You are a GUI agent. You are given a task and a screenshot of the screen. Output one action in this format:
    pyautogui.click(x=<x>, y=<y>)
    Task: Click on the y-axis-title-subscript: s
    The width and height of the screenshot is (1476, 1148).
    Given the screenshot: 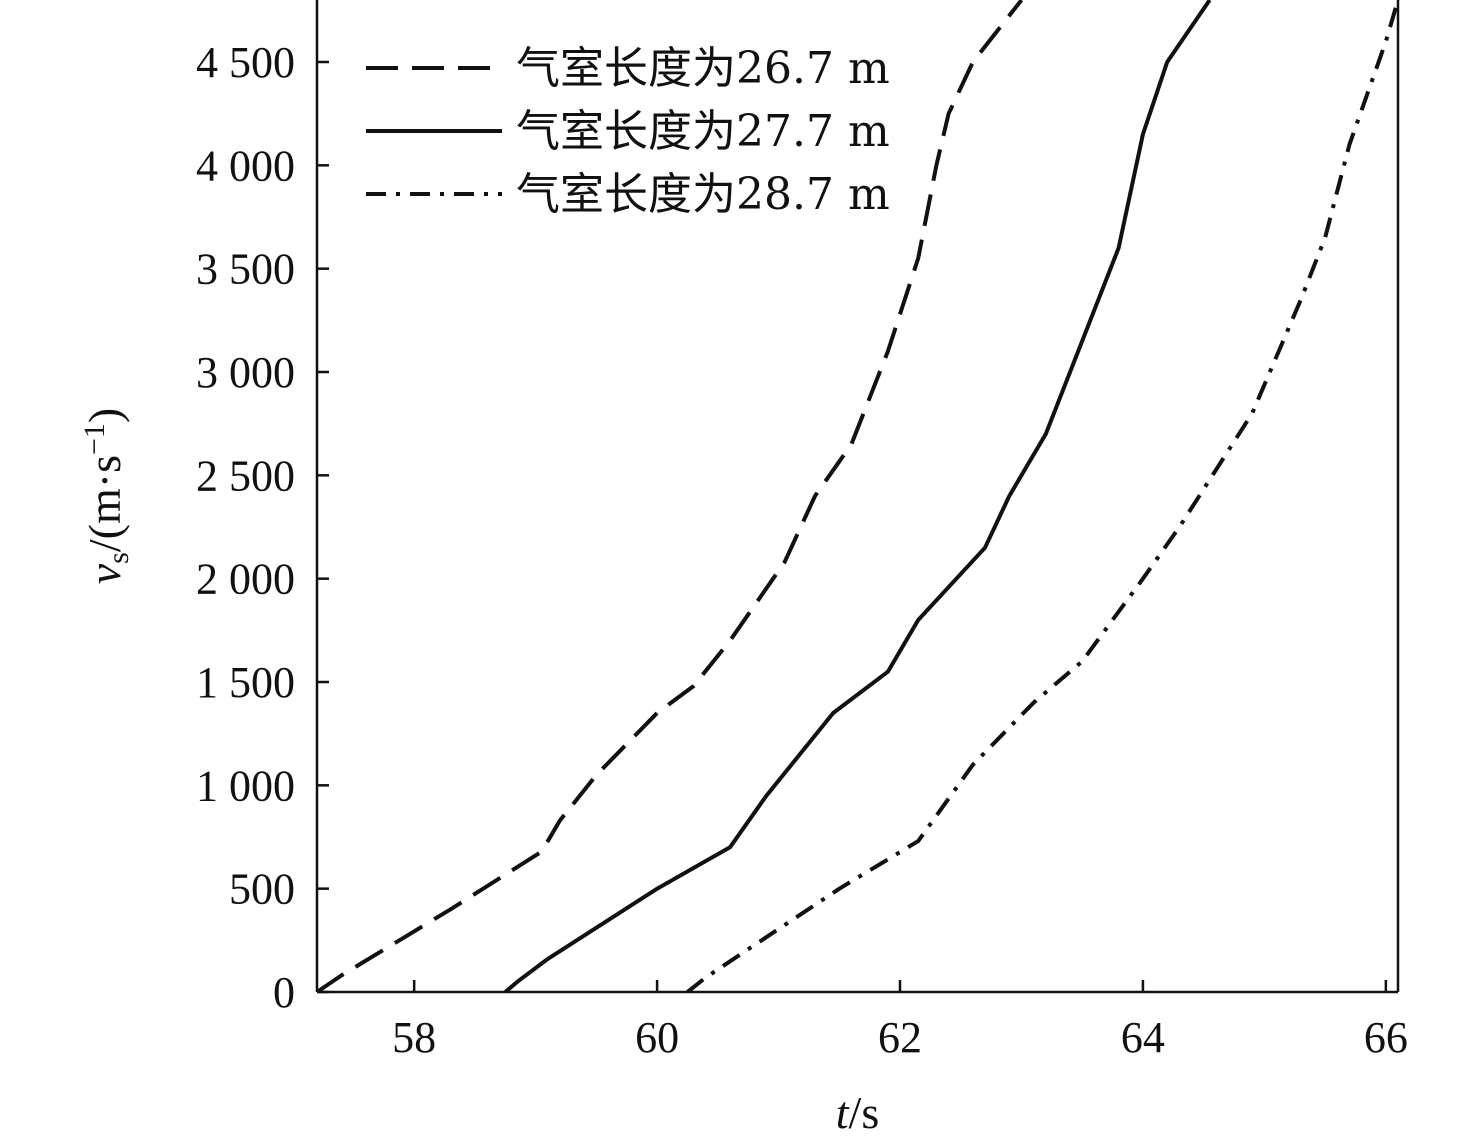 What is the action you would take?
    pyautogui.click(x=118, y=558)
    